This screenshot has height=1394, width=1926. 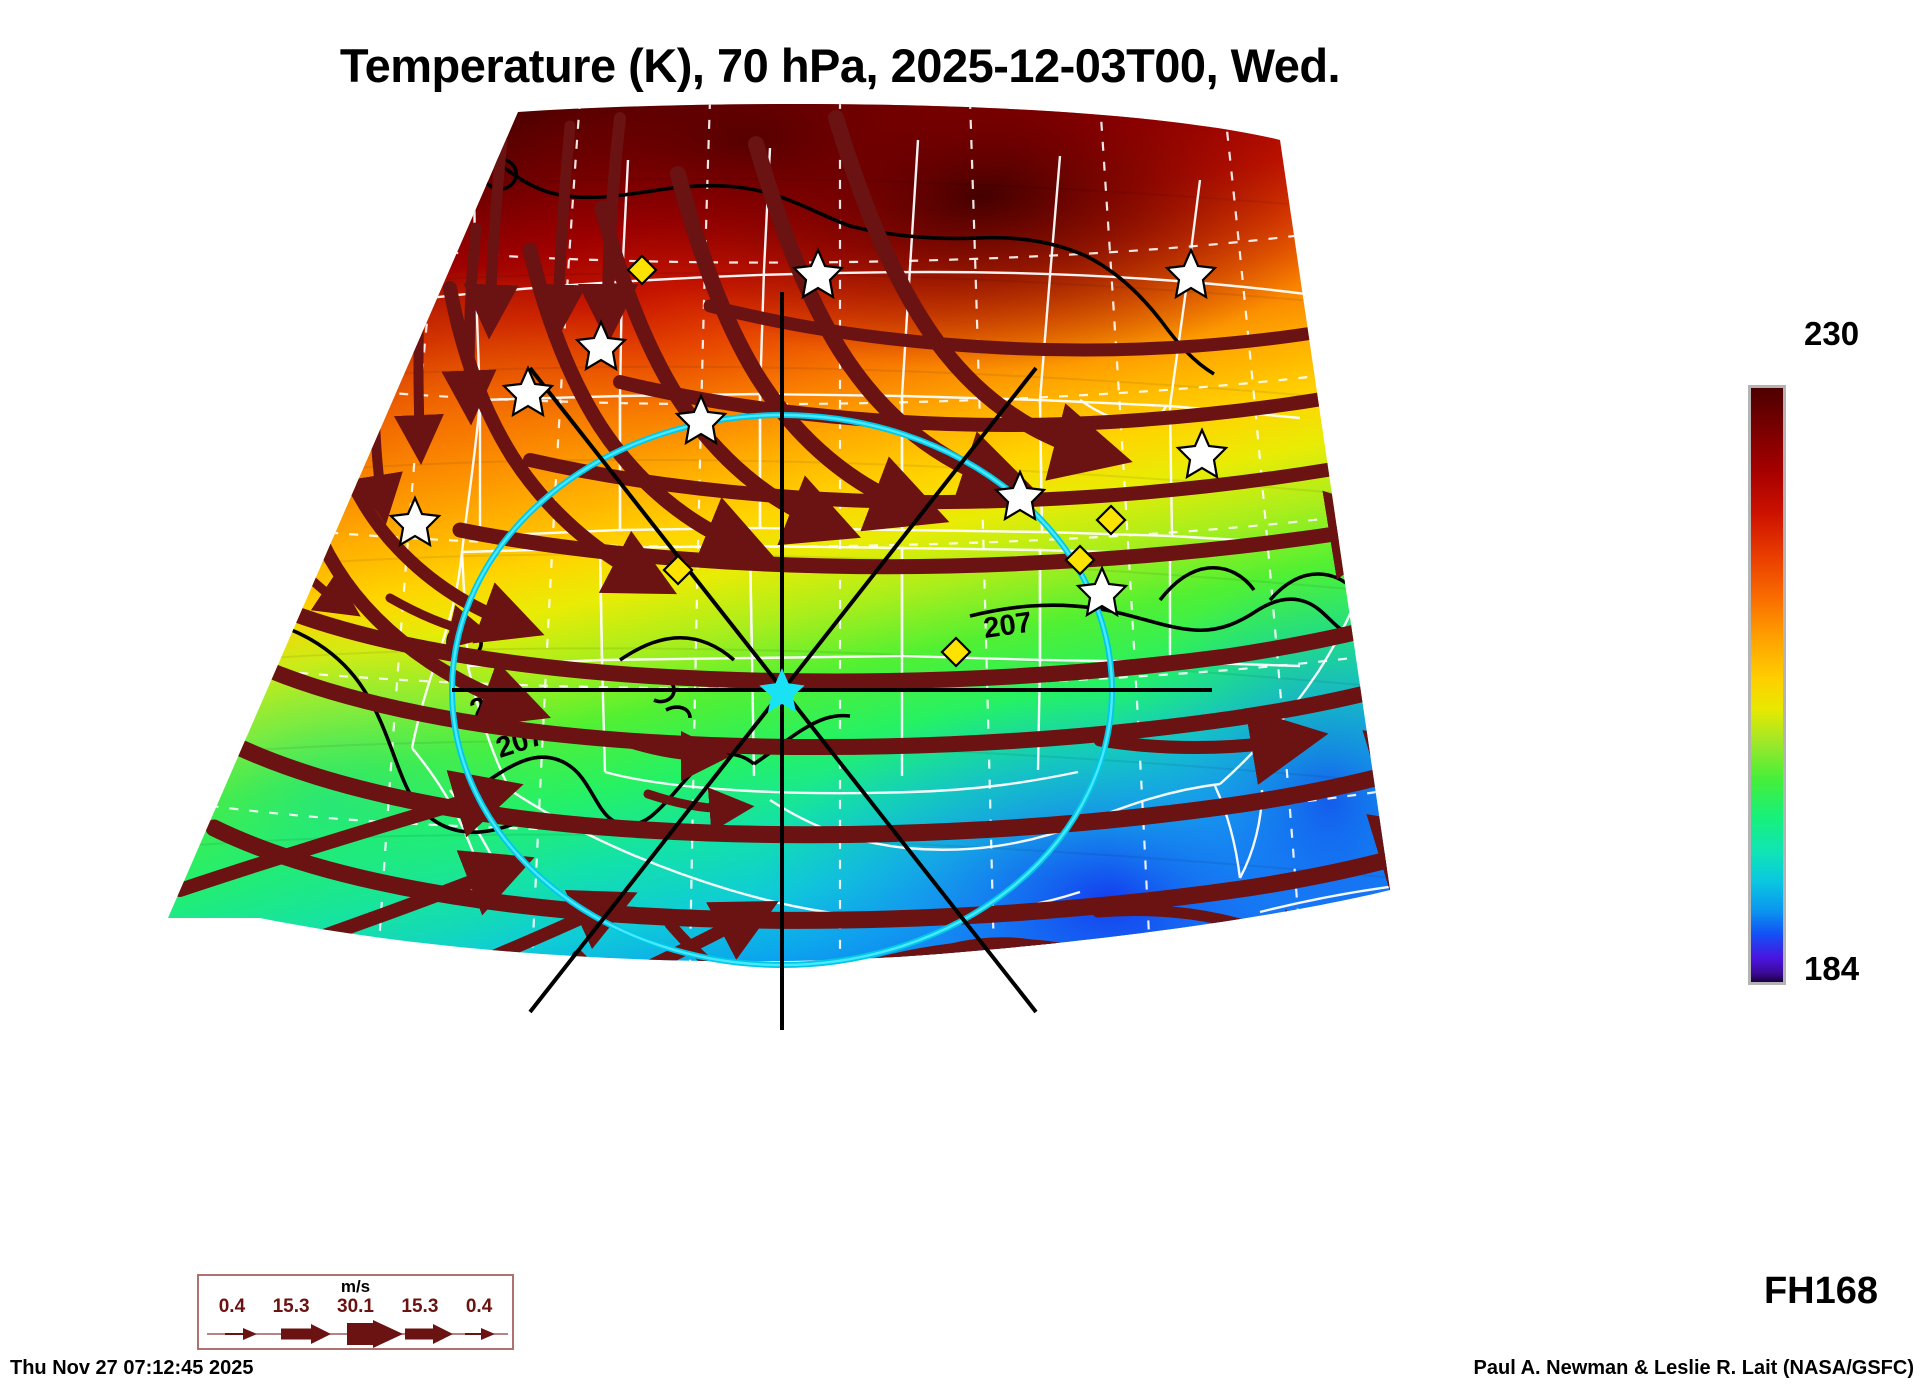 I want to click on wind-legend-arrow-scale, so click(x=357, y=1334).